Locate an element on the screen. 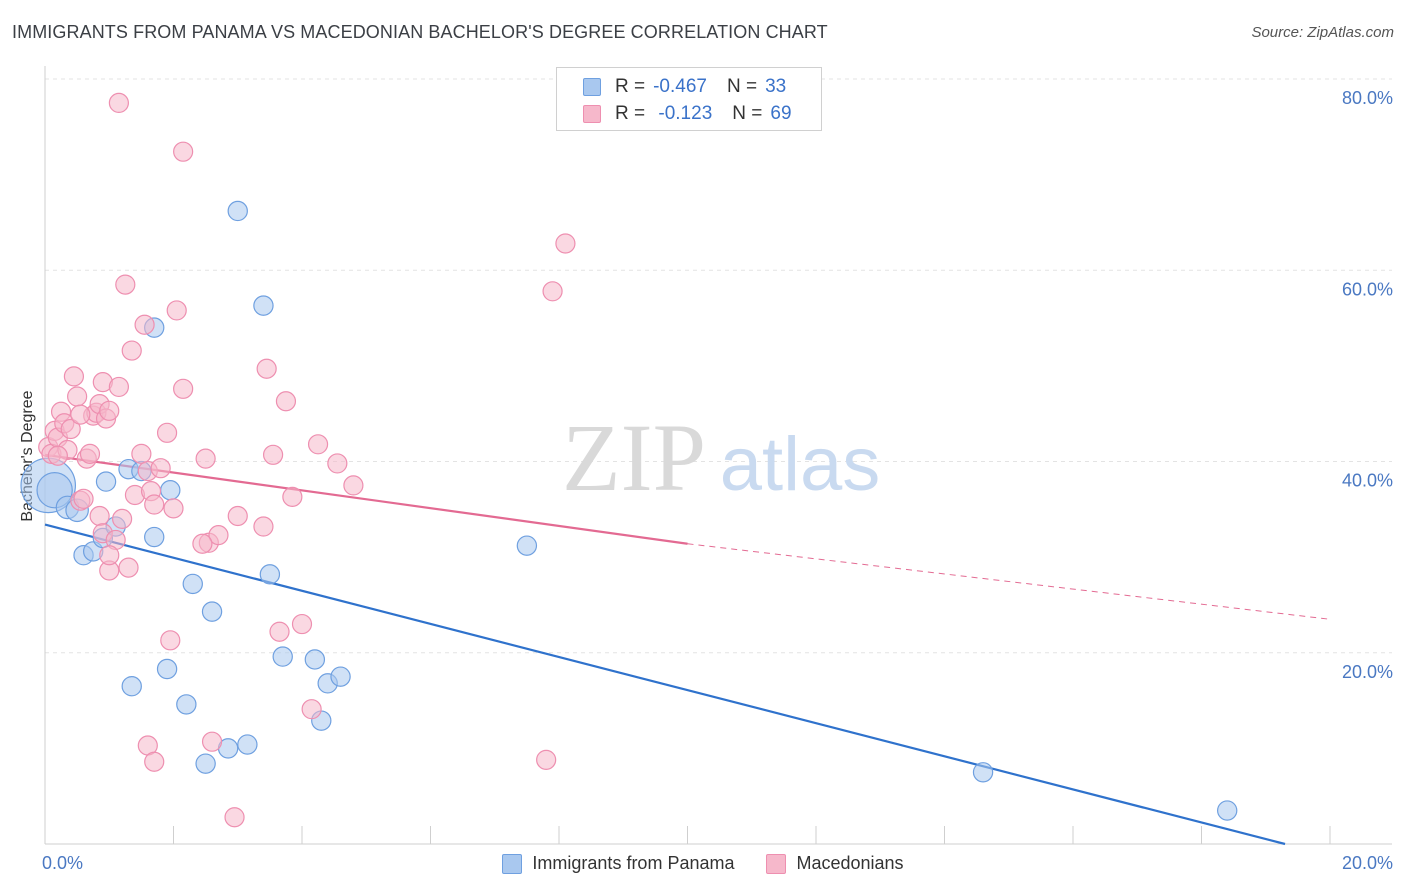 The height and width of the screenshot is (892, 1406). legend-r-value: -0.467 is located at coordinates (680, 86).